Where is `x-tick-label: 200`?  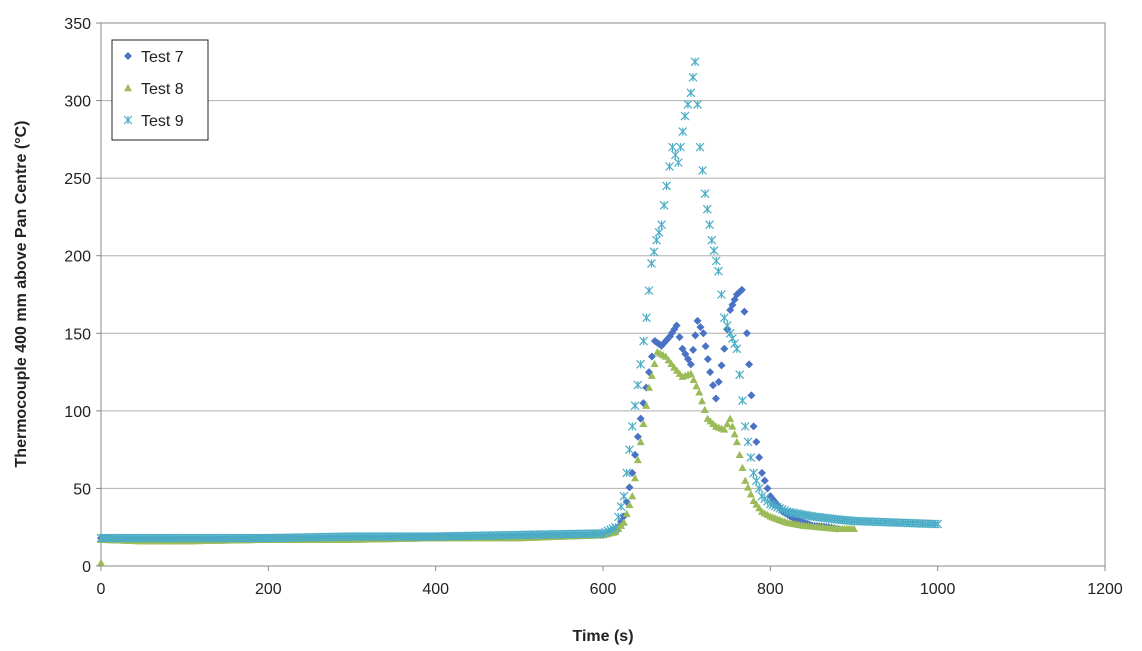 x-tick-label: 200 is located at coordinates (268, 589).